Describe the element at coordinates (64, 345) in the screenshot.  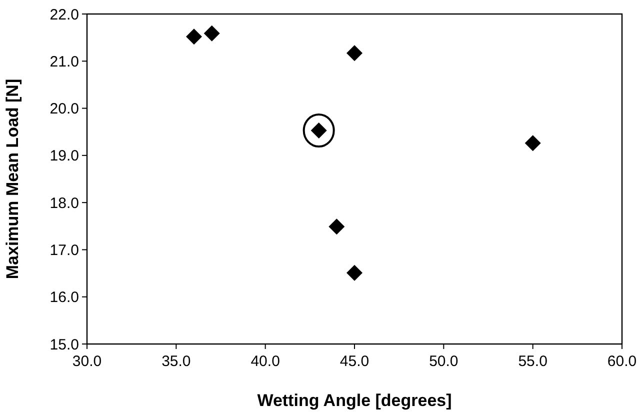
I see `y-tick-label: 15.0` at that location.